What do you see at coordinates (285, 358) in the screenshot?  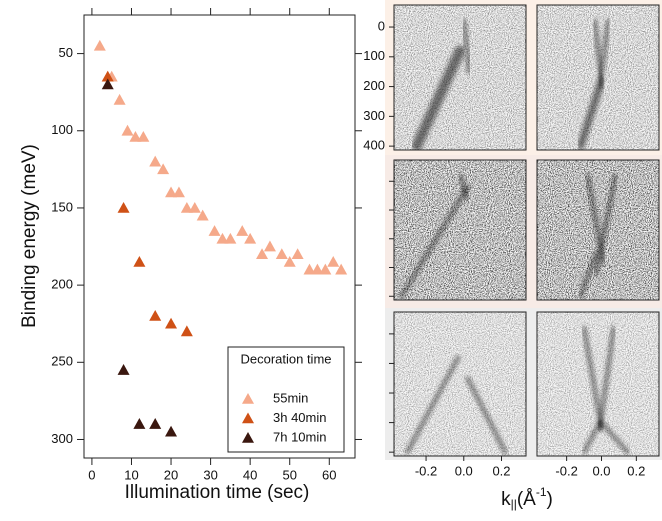 I see `legend-title: Decoration time` at bounding box center [285, 358].